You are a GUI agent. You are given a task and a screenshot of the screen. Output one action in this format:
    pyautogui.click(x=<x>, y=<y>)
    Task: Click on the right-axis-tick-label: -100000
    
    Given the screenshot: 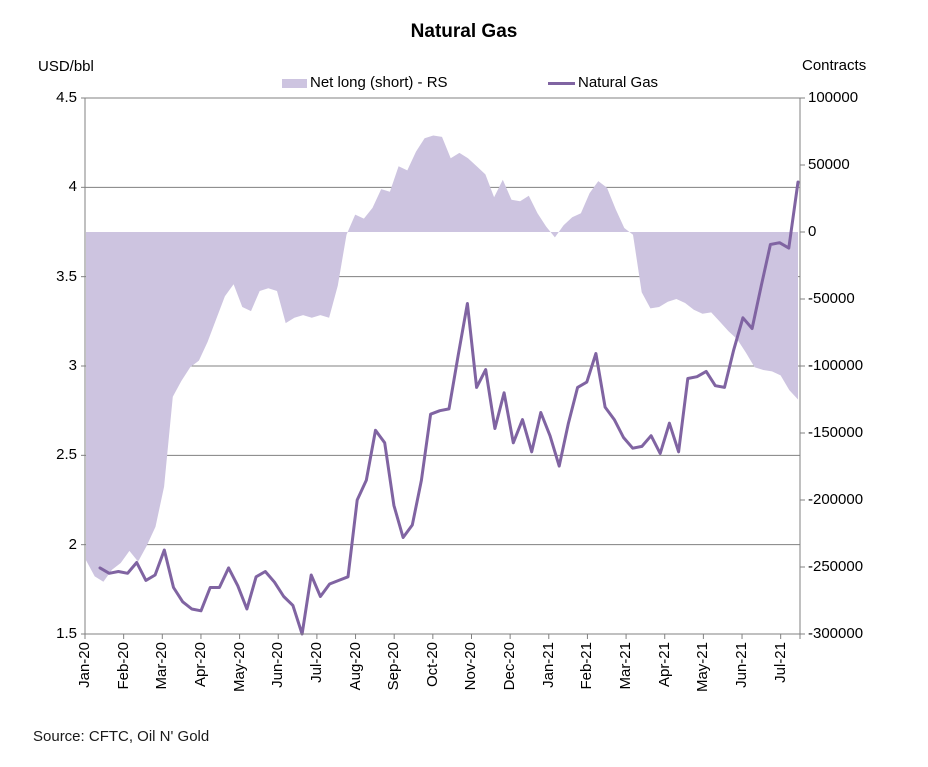 What is the action you would take?
    pyautogui.click(x=836, y=365)
    